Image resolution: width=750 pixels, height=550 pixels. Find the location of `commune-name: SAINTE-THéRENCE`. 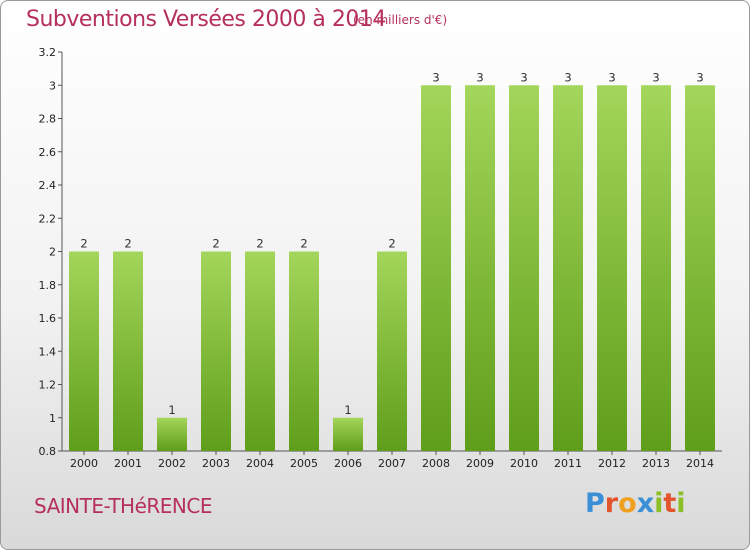

commune-name: SAINTE-THéRENCE is located at coordinates (123, 506).